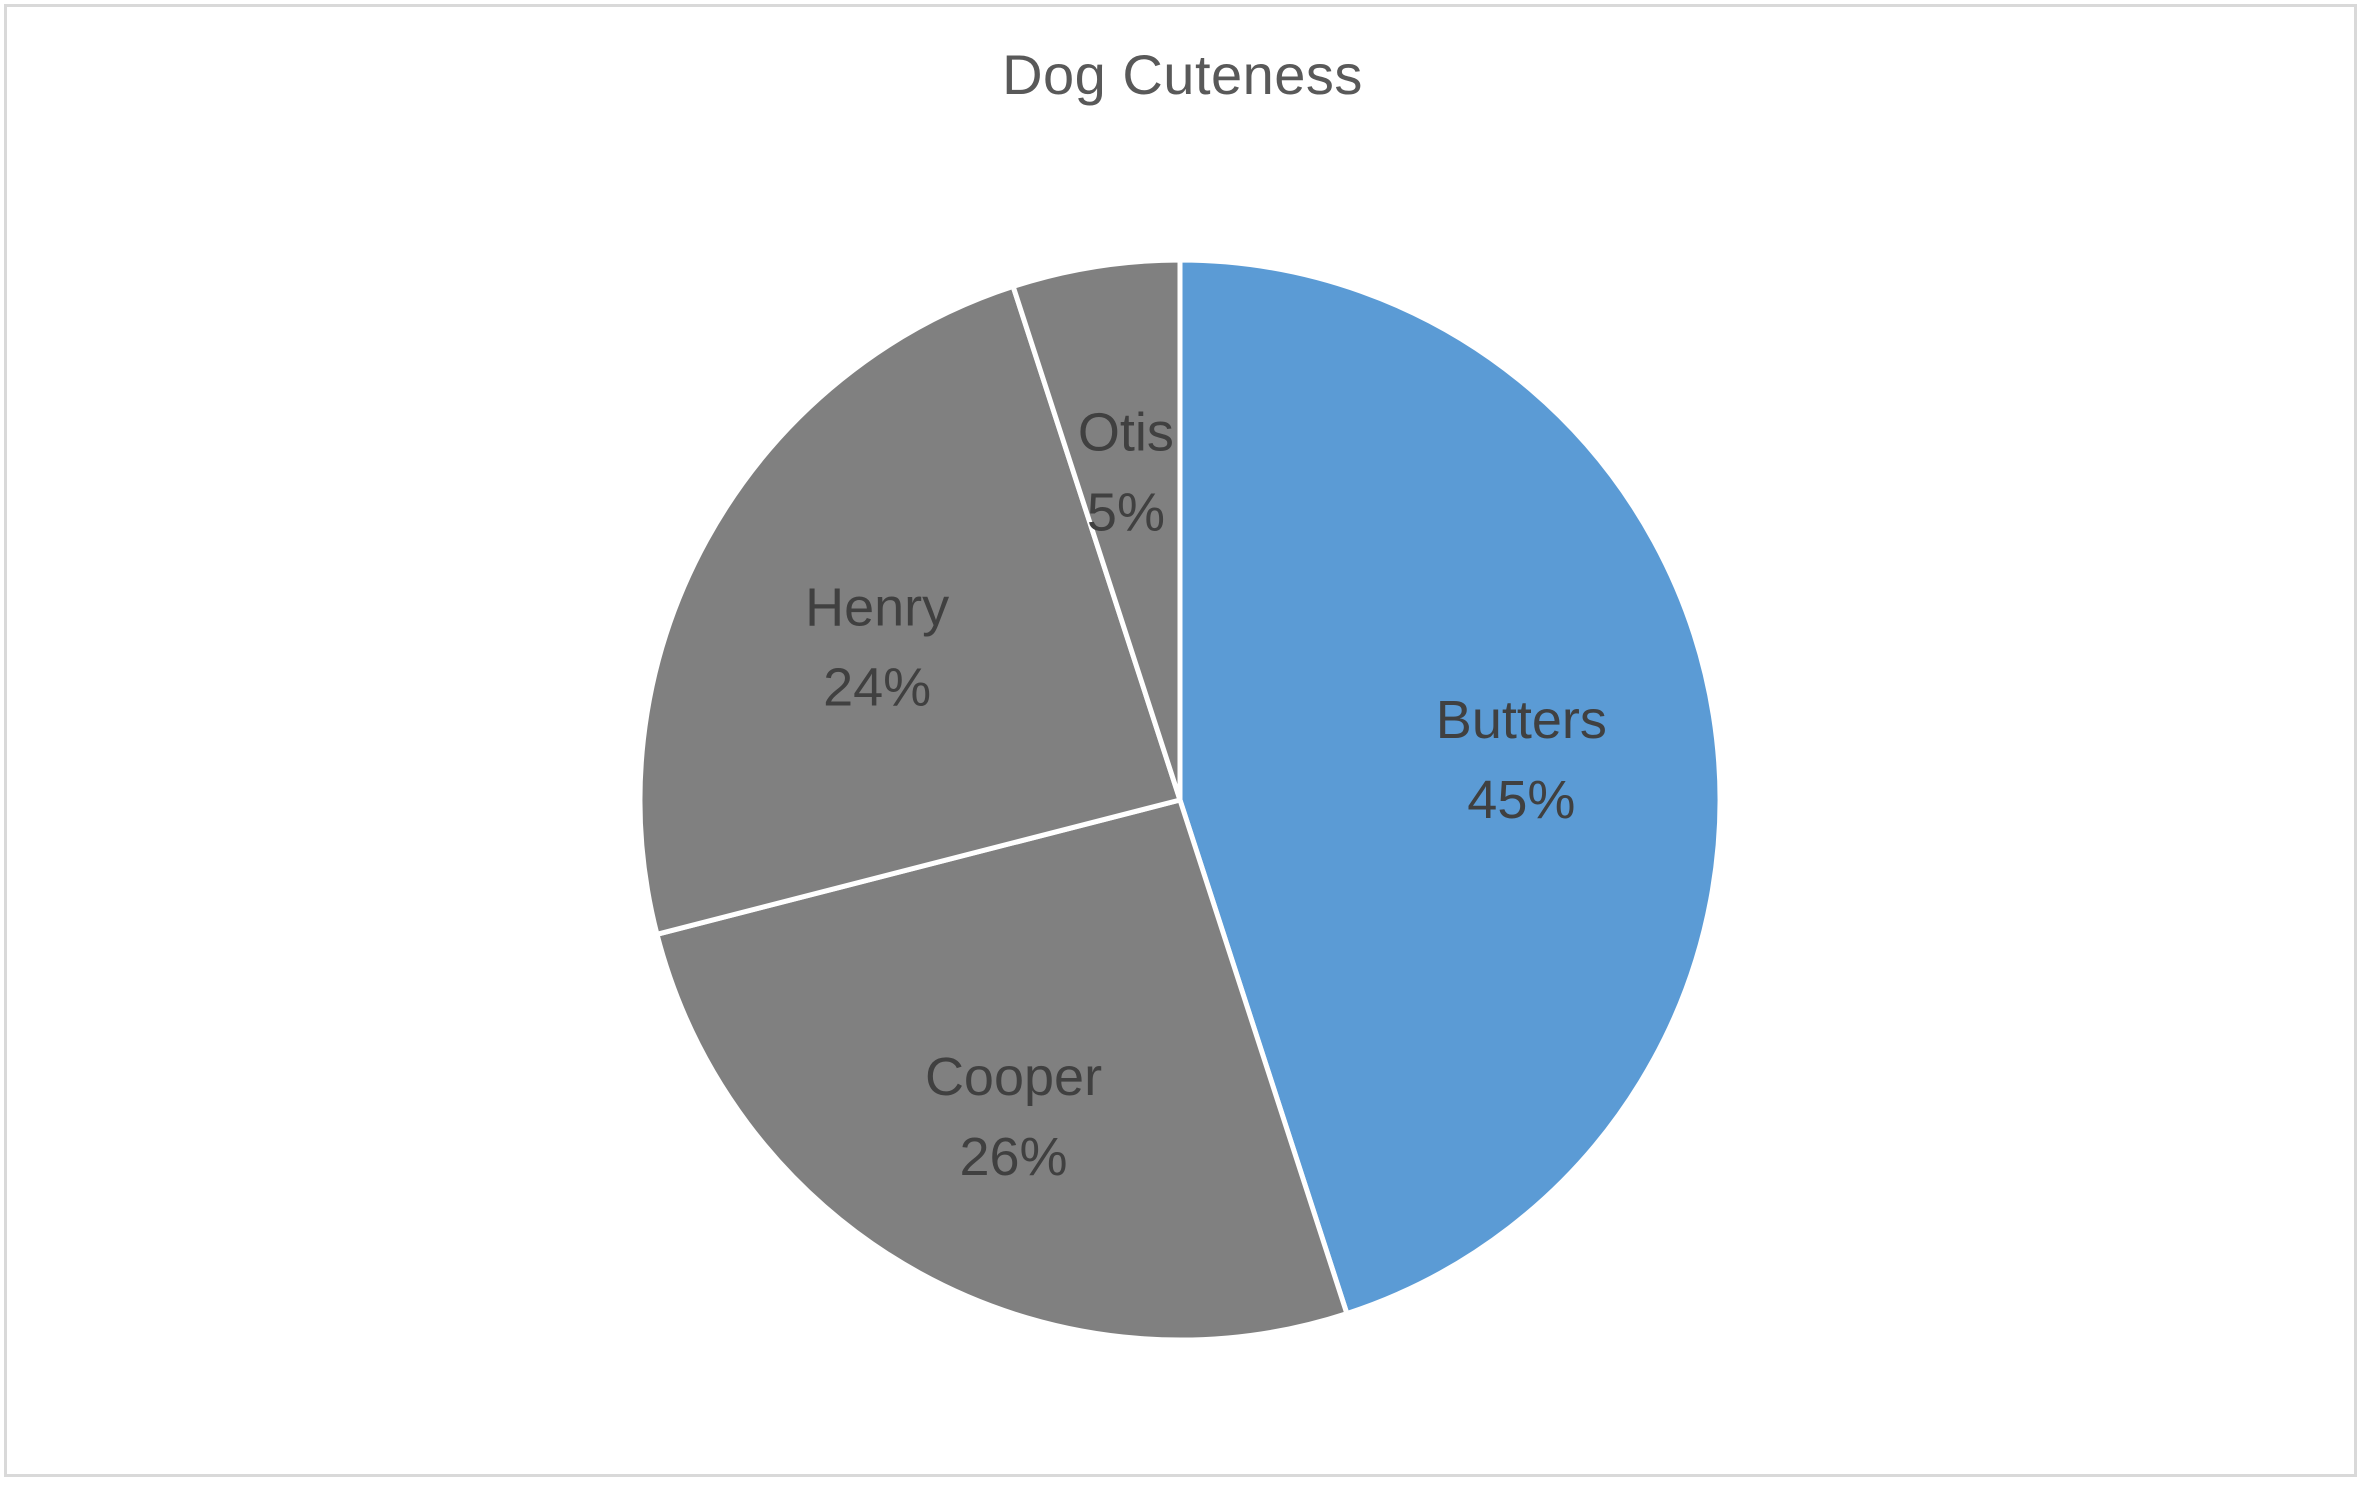  Describe the element at coordinates (1013, 1077) in the screenshot. I see `slice-label-cooper: Cooper` at that location.